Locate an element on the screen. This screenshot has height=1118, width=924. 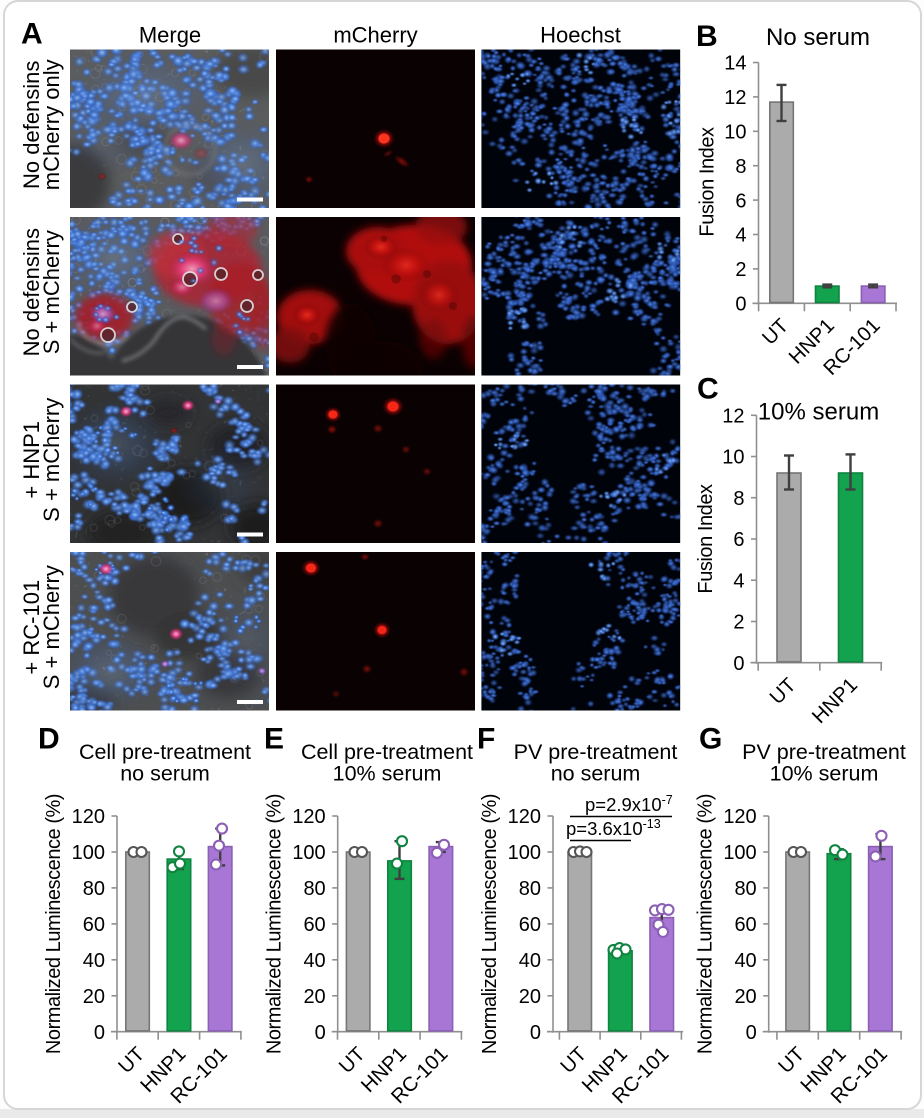
svg-text: 14 is located at coordinates (735, 64).